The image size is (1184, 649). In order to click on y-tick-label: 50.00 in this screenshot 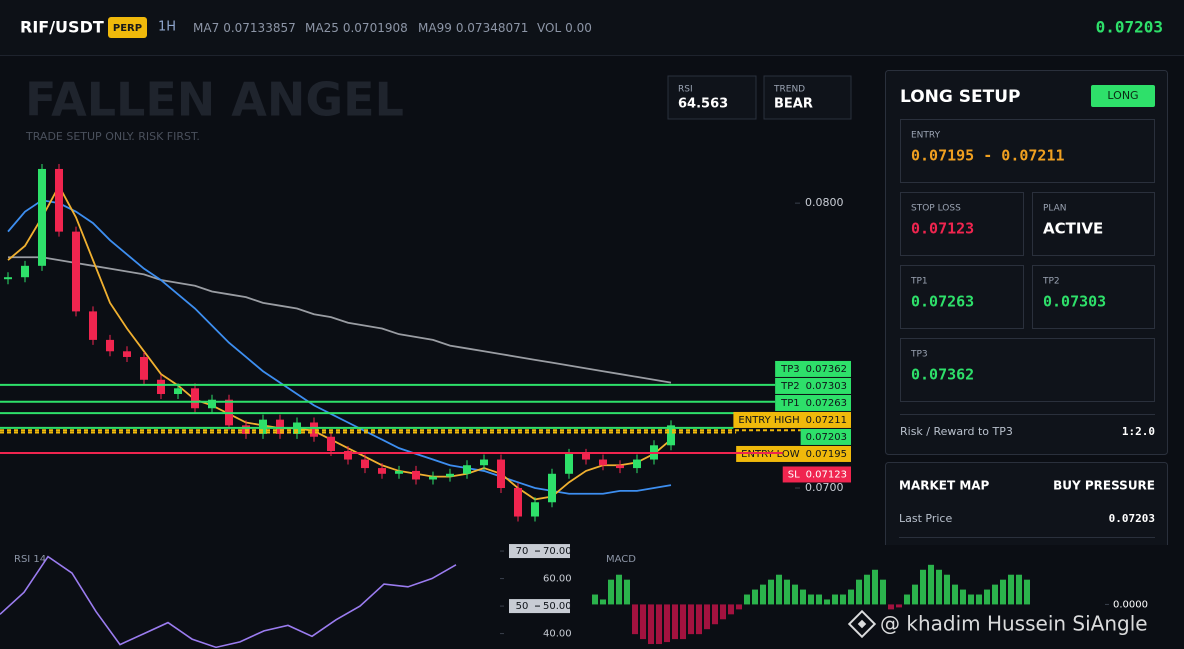, I will do `click(557, 606)`.